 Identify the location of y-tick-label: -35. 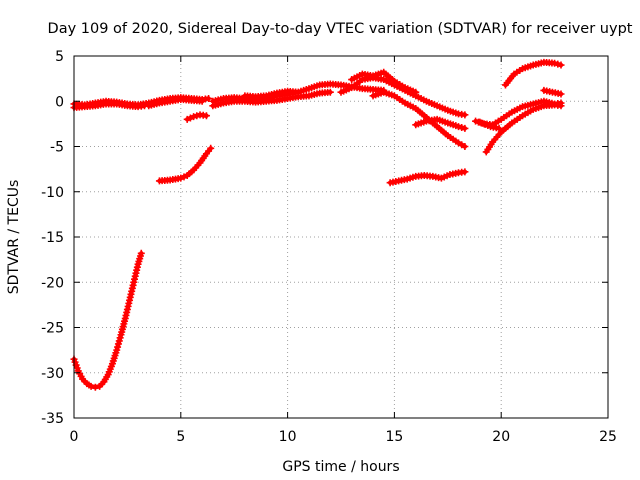
(52, 419).